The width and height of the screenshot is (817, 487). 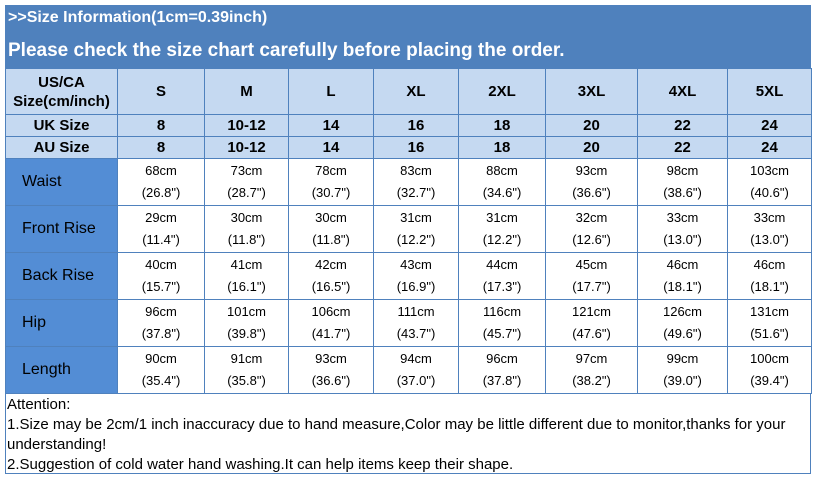 I want to click on size-value: 5XL, so click(x=769, y=91).